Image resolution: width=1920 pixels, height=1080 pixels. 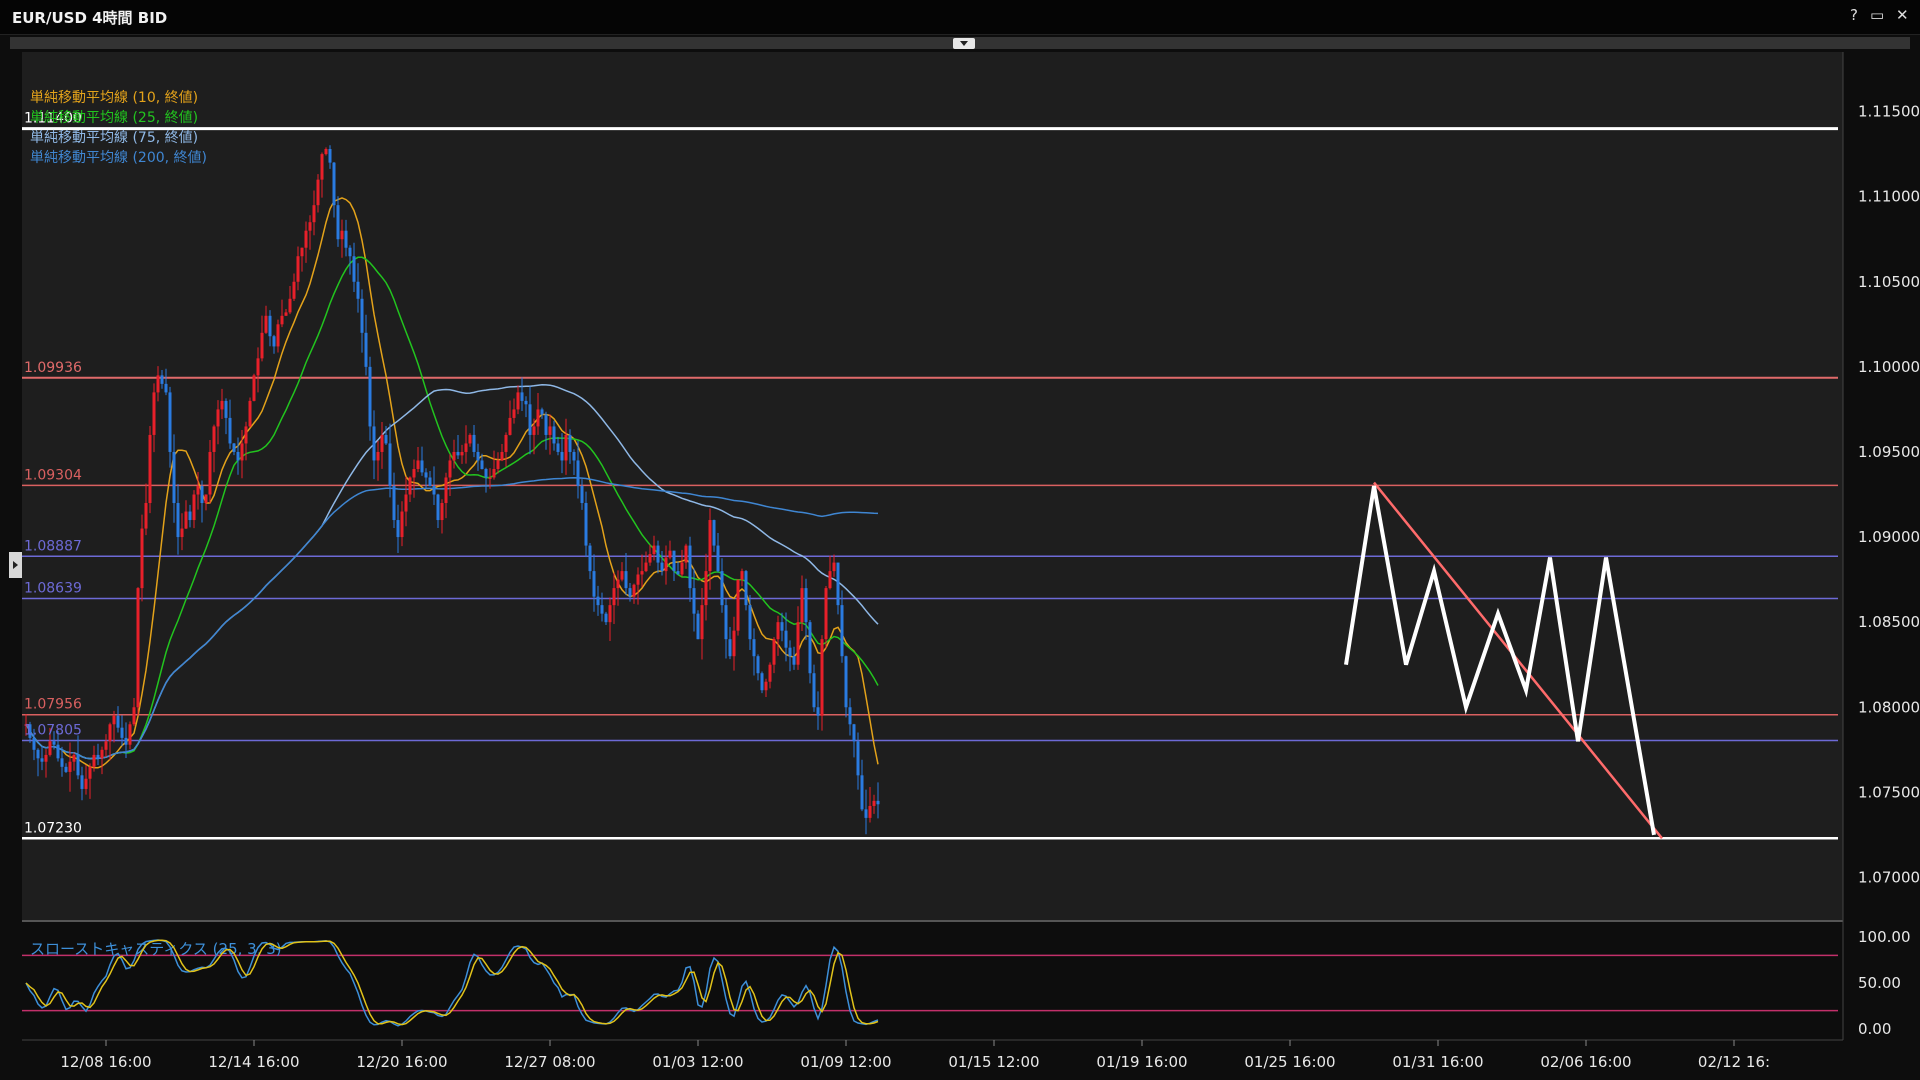 What do you see at coordinates (53, 119) in the screenshot?
I see `level-label-0: 1.11400` at bounding box center [53, 119].